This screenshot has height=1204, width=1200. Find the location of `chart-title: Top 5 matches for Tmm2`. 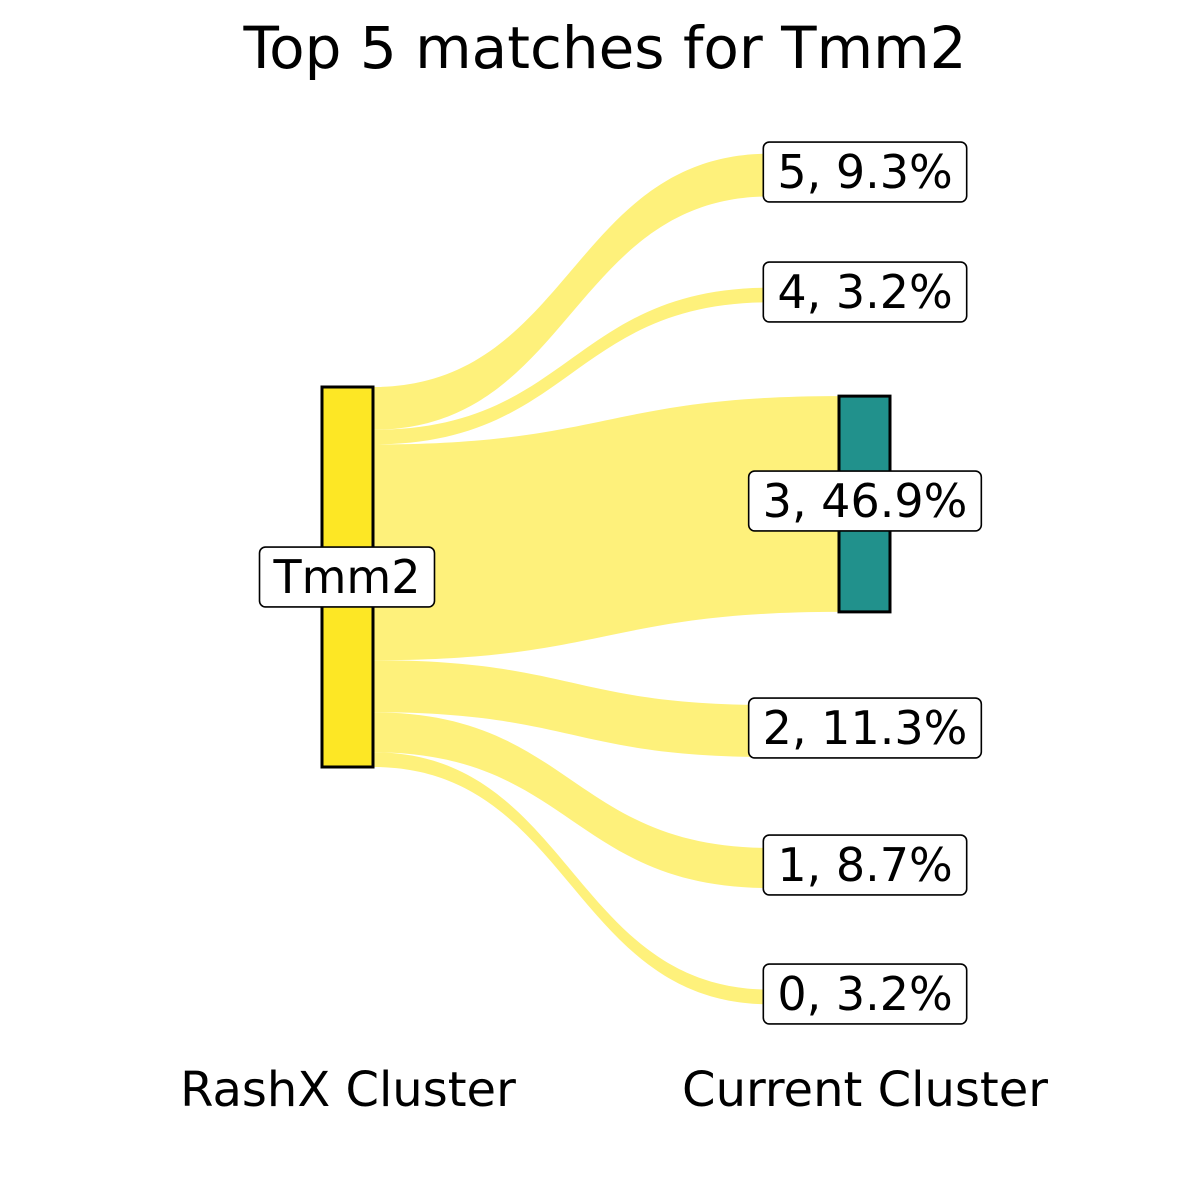

chart-title: Top 5 matches for Tmm2 is located at coordinates (605, 48).